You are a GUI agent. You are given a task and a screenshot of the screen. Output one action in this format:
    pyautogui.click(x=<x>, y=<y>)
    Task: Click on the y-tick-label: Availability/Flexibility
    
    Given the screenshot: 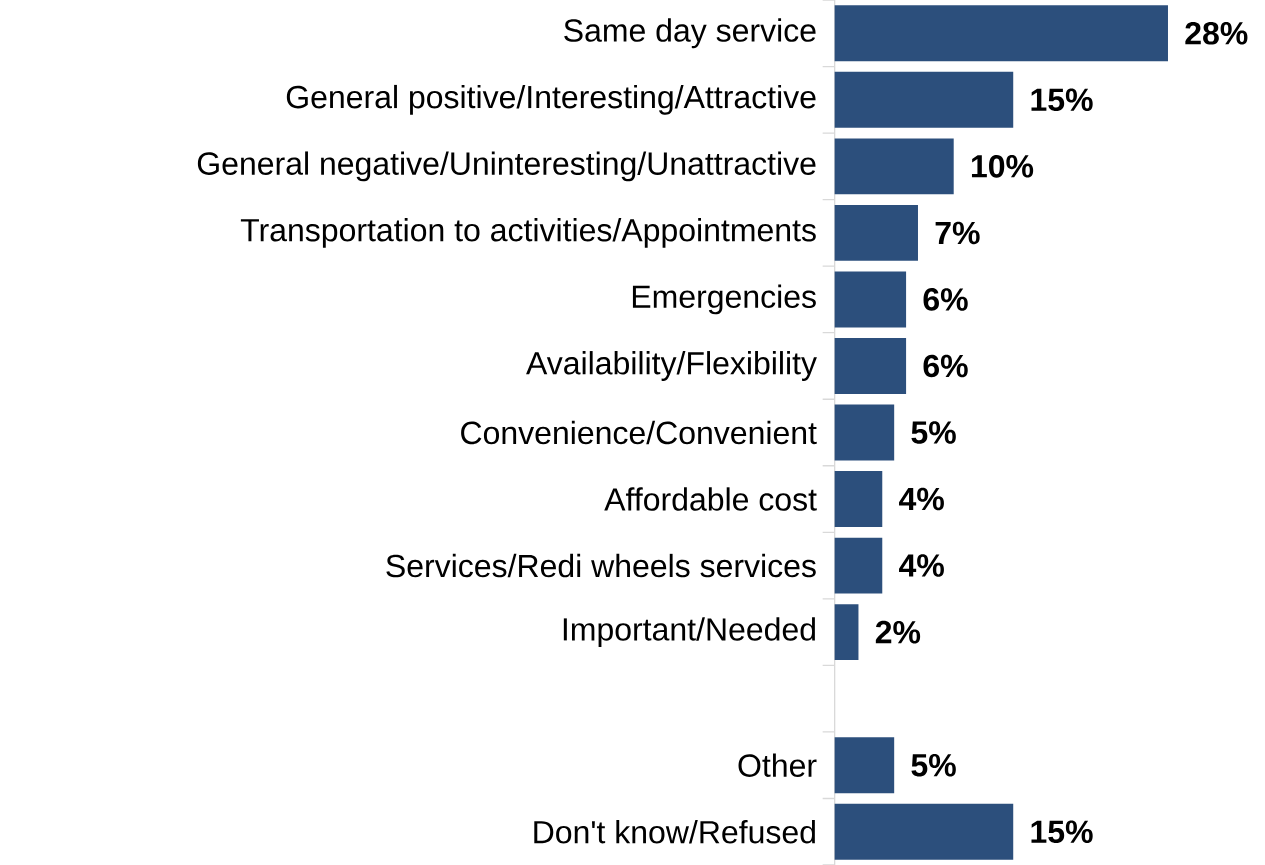 What is the action you would take?
    pyautogui.click(x=671, y=366)
    